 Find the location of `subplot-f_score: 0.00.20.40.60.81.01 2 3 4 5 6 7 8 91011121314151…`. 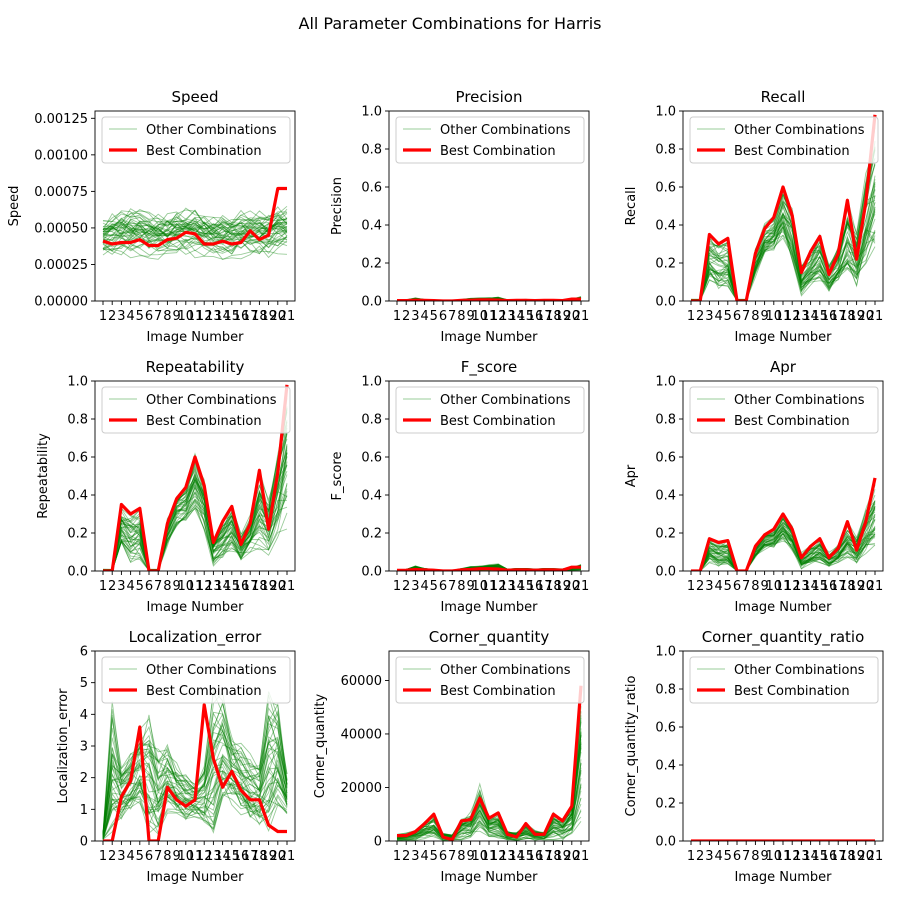

subplot-f_score: 0.00.20.40.60.81.01 2 3 4 5 6 7 8 91011121314151… is located at coordinates (460, 486).